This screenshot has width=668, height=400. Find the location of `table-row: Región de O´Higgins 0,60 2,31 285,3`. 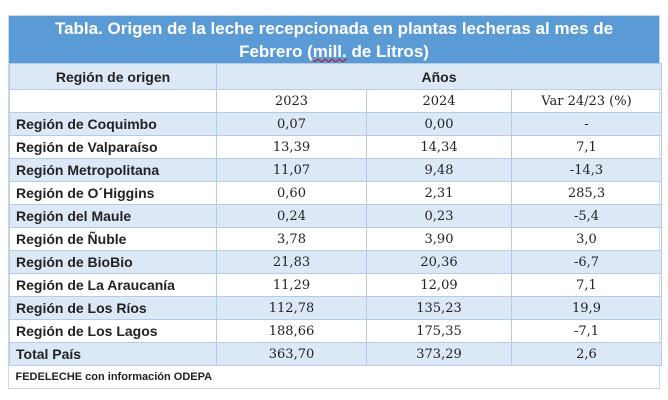

table-row: Región de O´Higgins 0,60 2,31 285,3 is located at coordinates (335, 193).